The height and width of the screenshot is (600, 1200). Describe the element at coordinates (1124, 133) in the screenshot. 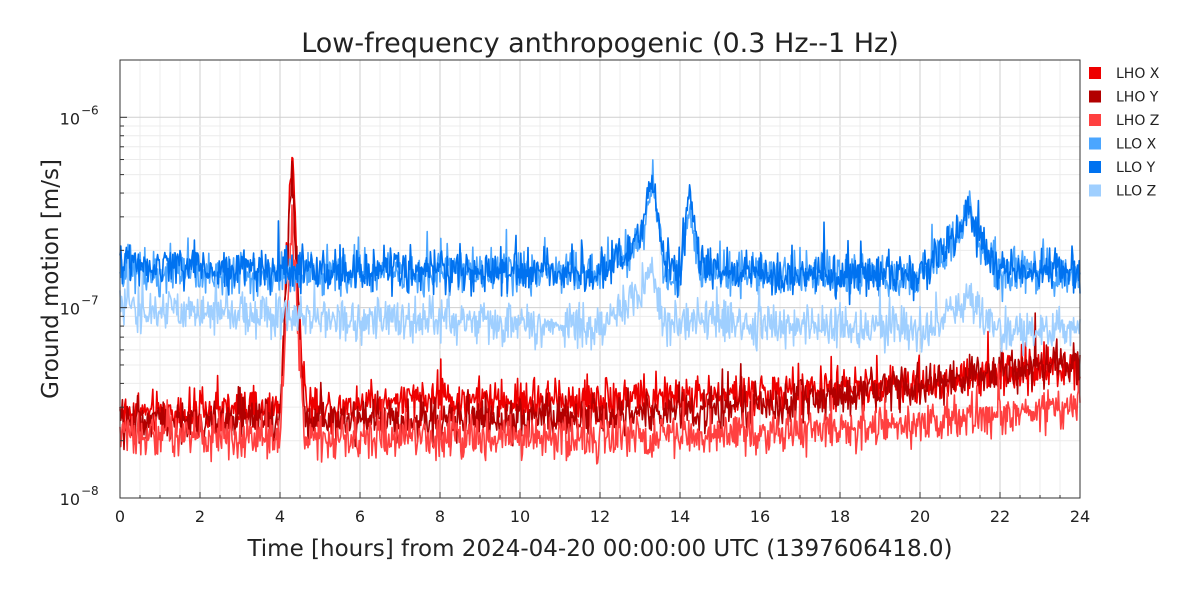

I see `legend: LHO X LHO Y LHO Z LLO X LLO Y LLO Z` at that location.